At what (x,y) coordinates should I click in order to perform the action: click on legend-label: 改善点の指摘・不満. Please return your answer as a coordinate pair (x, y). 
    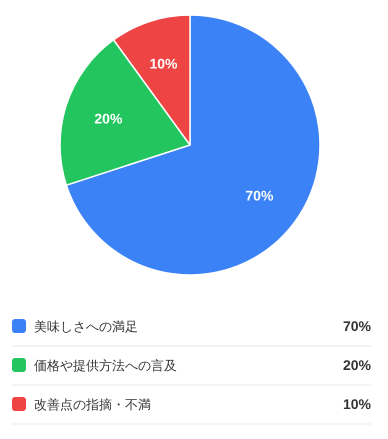
    Looking at the image, I should click on (92, 404).